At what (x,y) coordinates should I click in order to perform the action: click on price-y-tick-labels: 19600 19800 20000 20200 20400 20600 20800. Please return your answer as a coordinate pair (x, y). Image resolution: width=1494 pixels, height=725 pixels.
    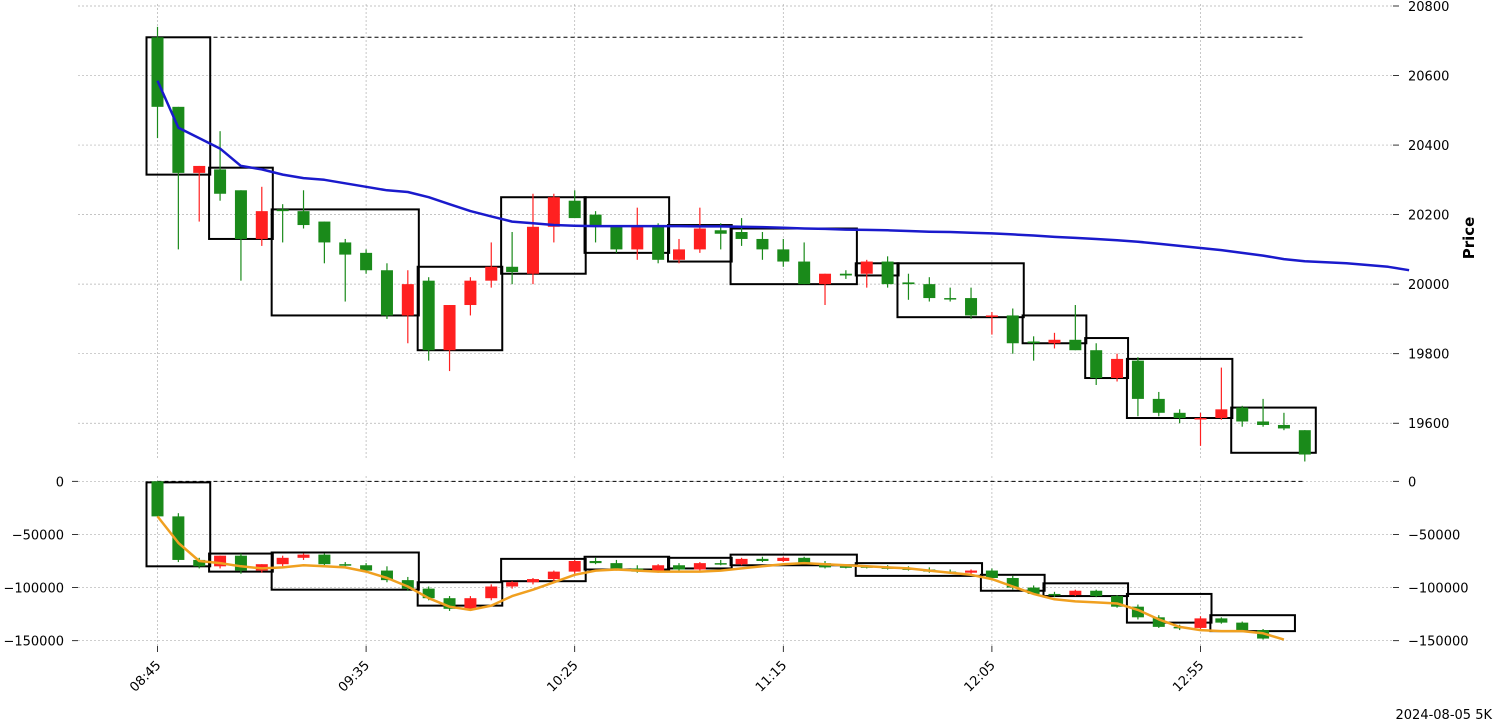
    Looking at the image, I should click on (1421, 216).